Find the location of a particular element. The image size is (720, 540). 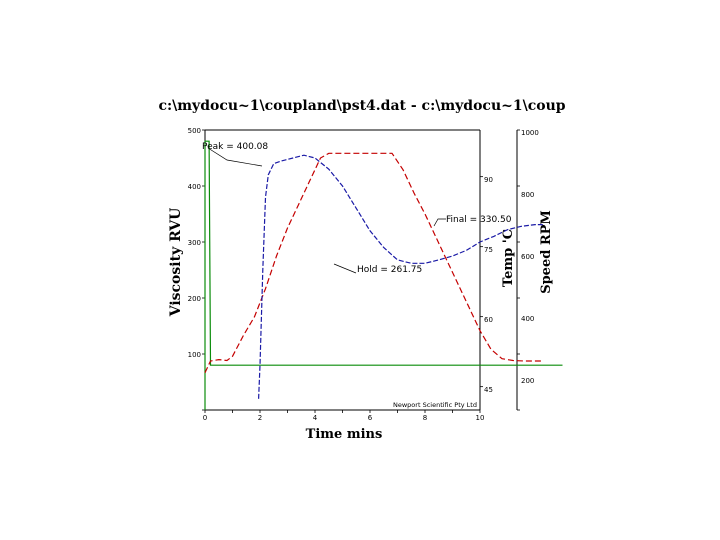

speed-tick-label: 200 is located at coordinates (527, 381).